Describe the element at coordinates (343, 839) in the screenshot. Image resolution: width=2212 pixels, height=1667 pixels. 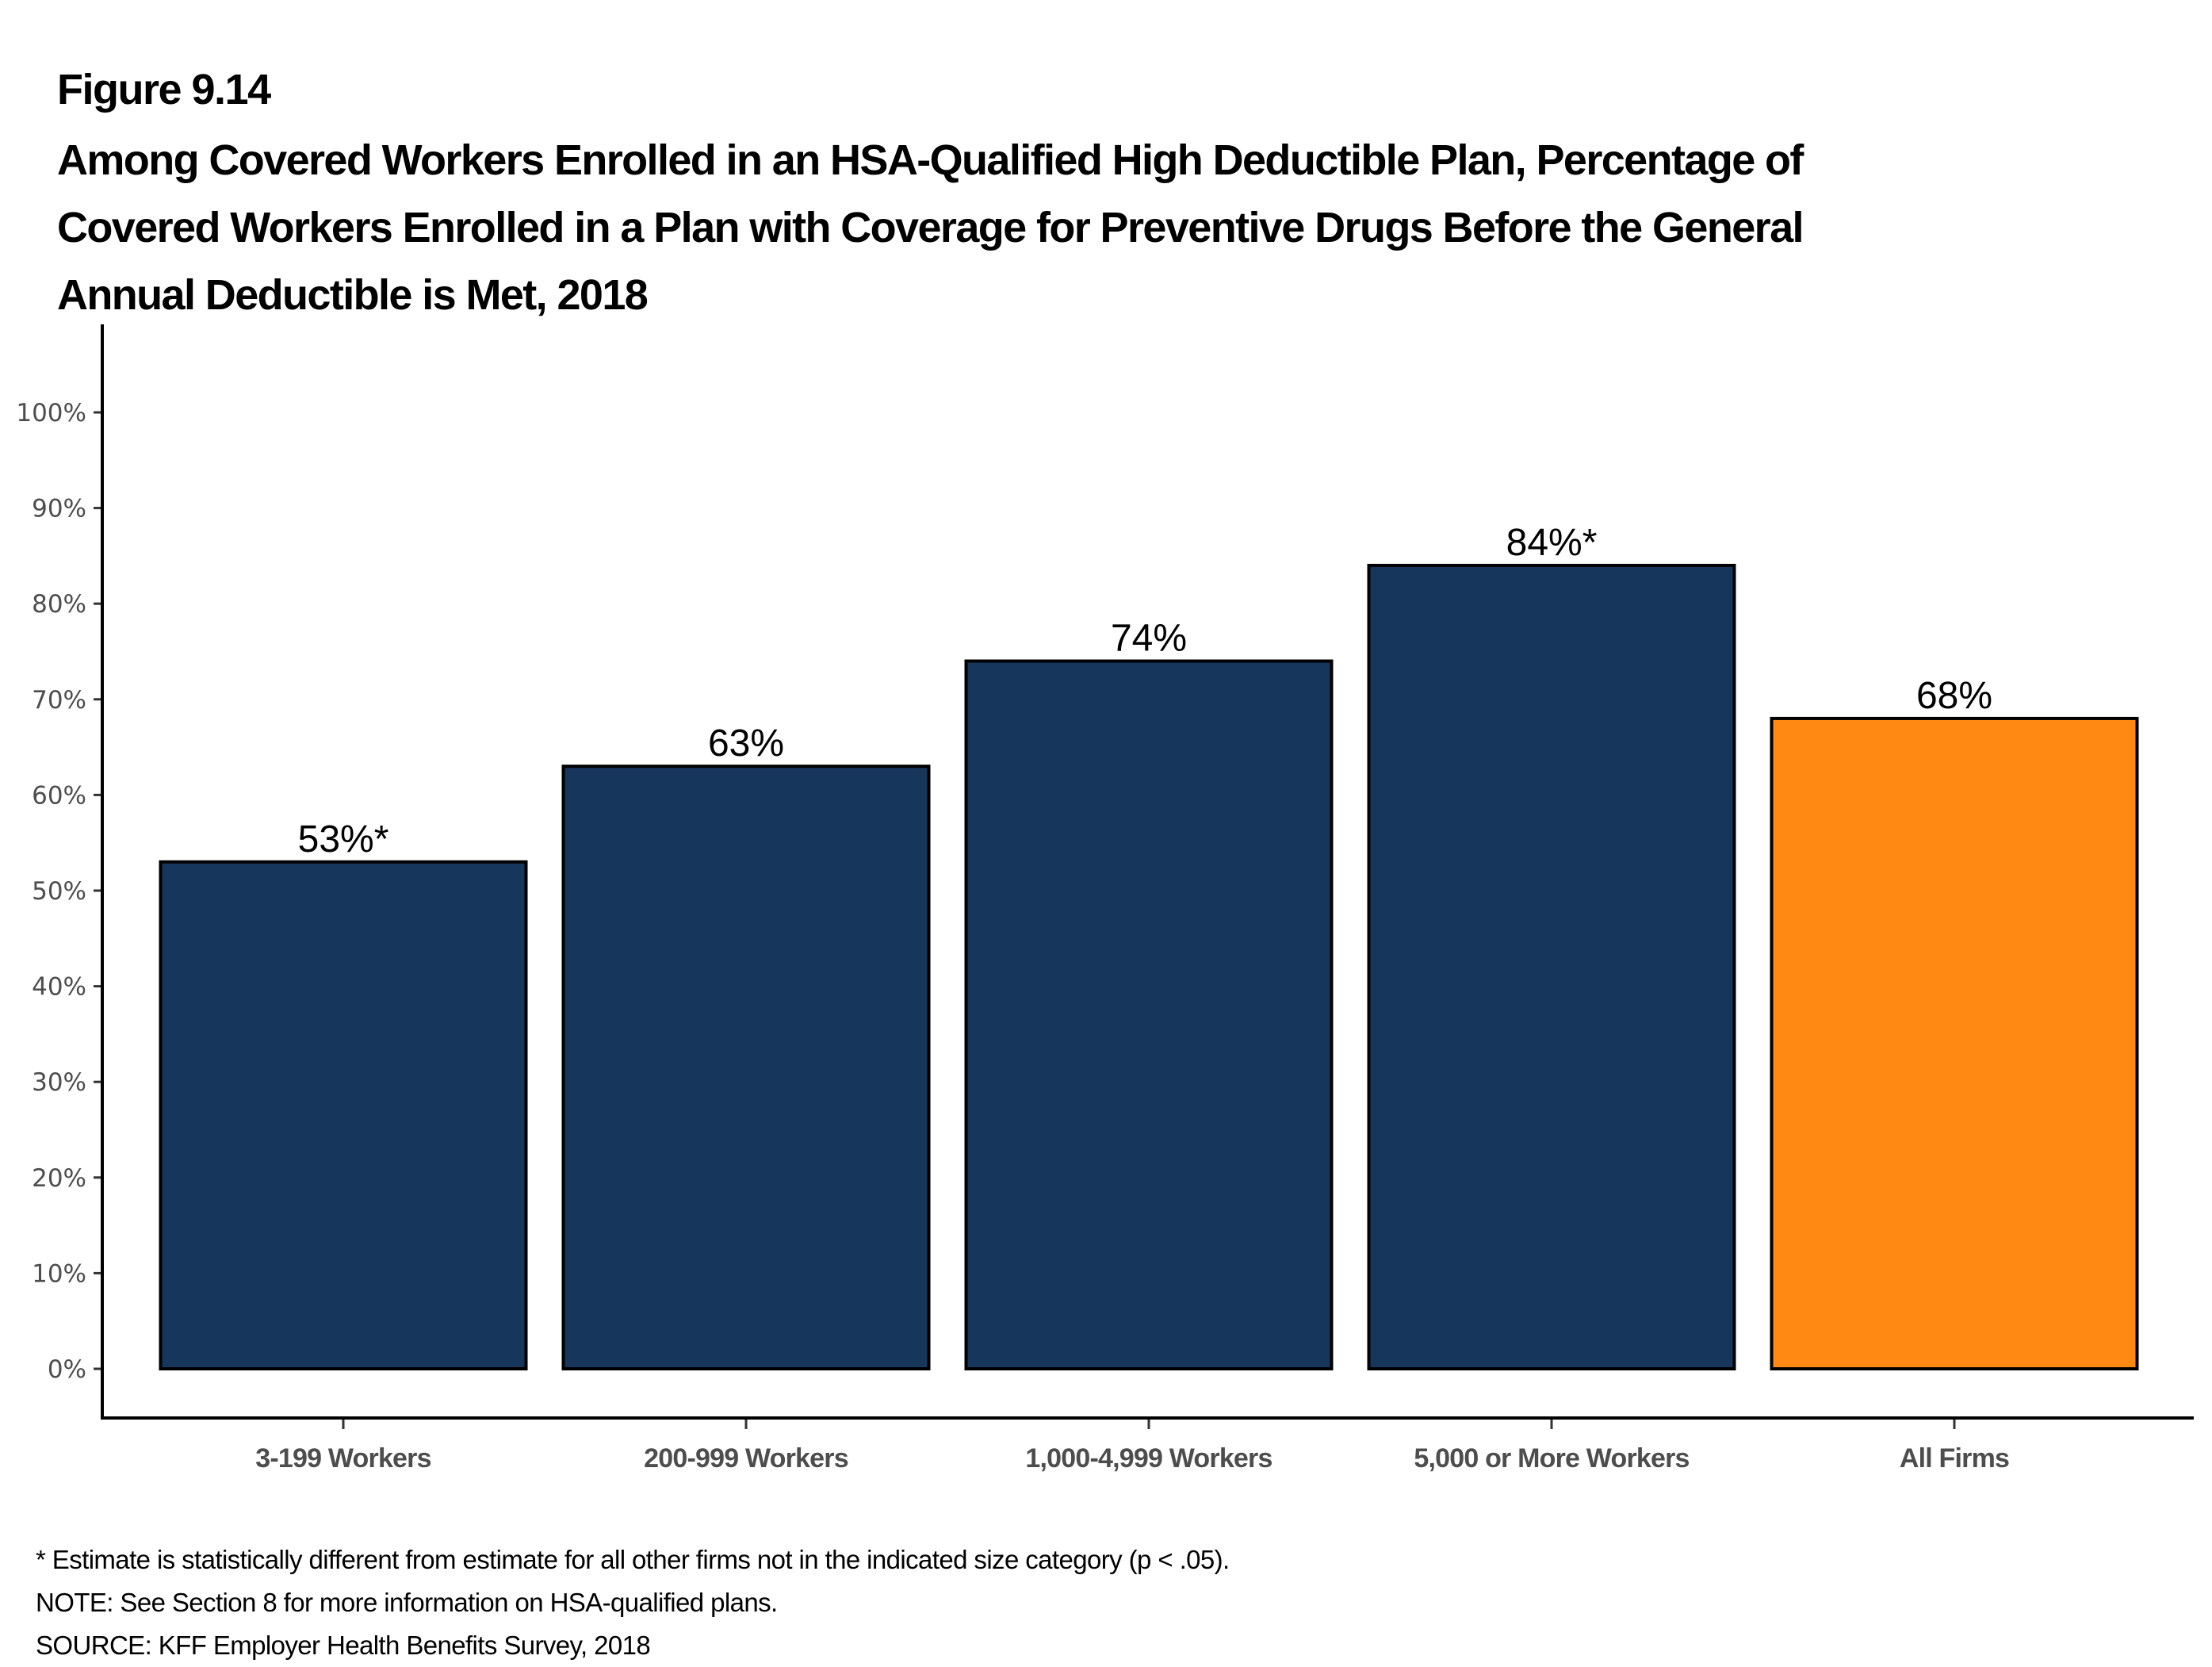
I see `data-label: 53%*` at that location.